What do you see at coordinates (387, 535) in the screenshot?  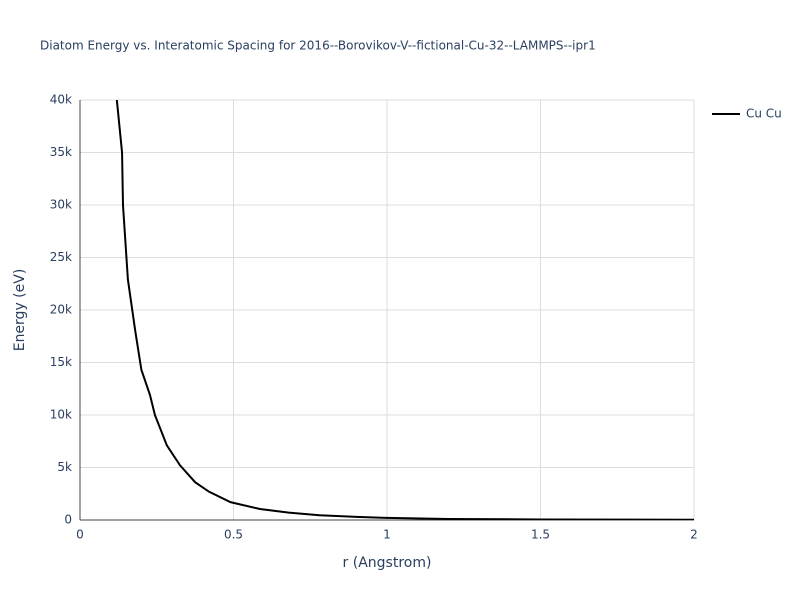 I see `x-tick-label: 1` at bounding box center [387, 535].